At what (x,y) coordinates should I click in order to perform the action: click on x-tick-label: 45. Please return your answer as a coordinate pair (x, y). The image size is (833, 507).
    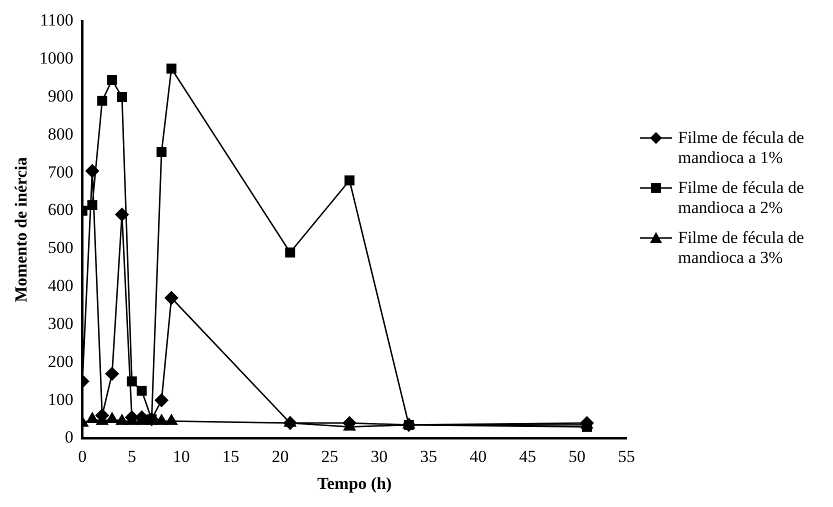
    Looking at the image, I should click on (527, 456).